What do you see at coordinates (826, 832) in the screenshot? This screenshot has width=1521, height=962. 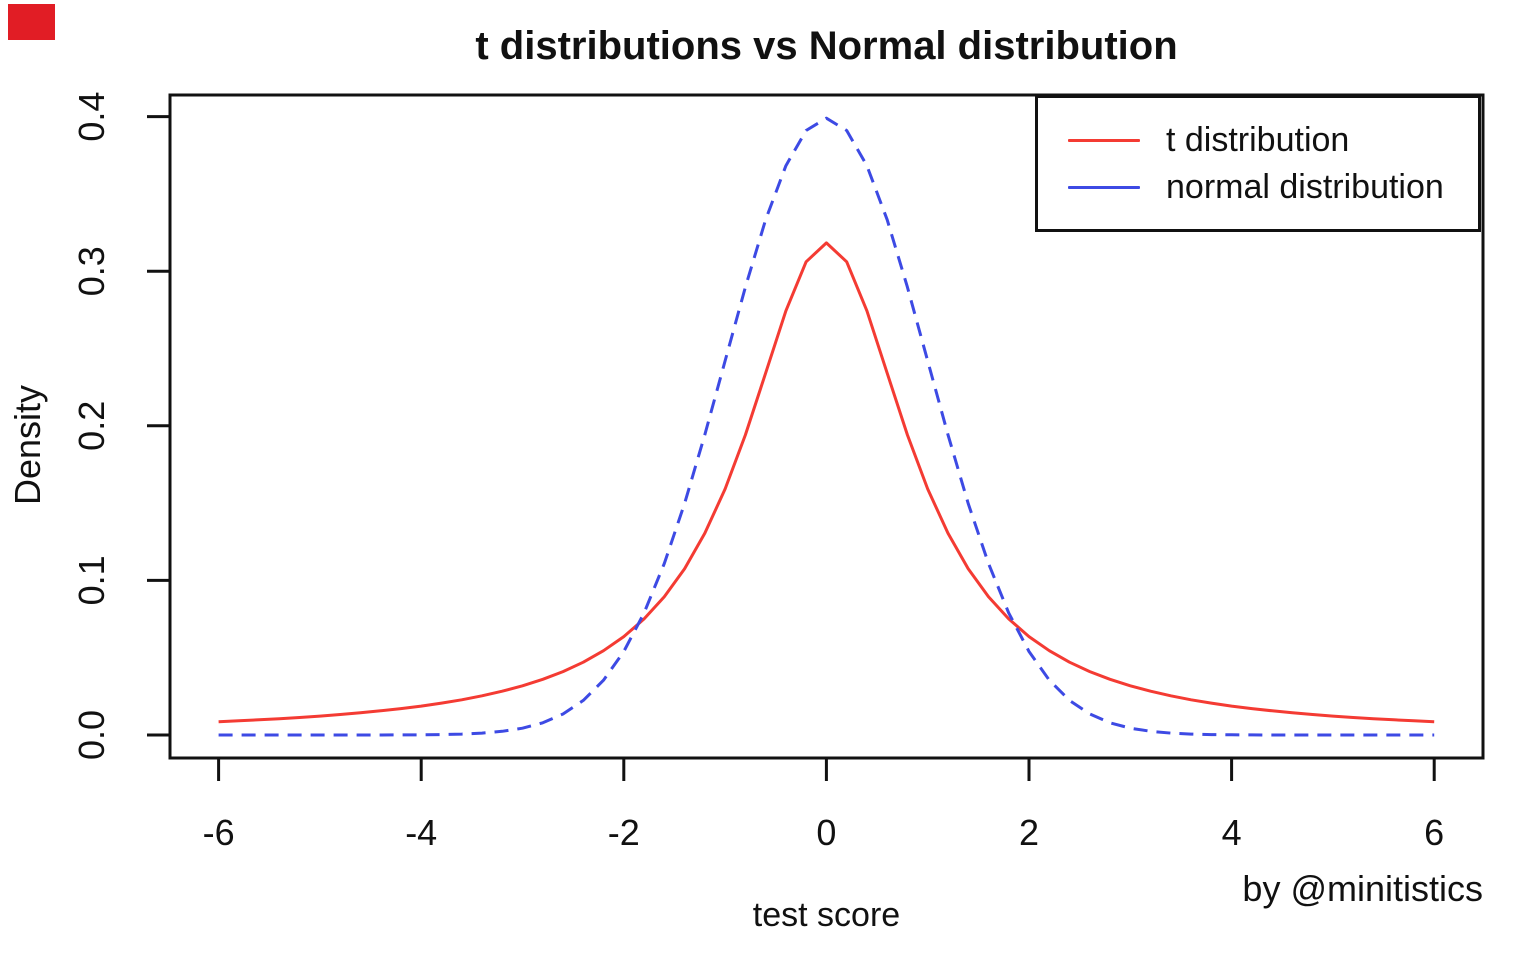 I see `x-tick-label: 0` at bounding box center [826, 832].